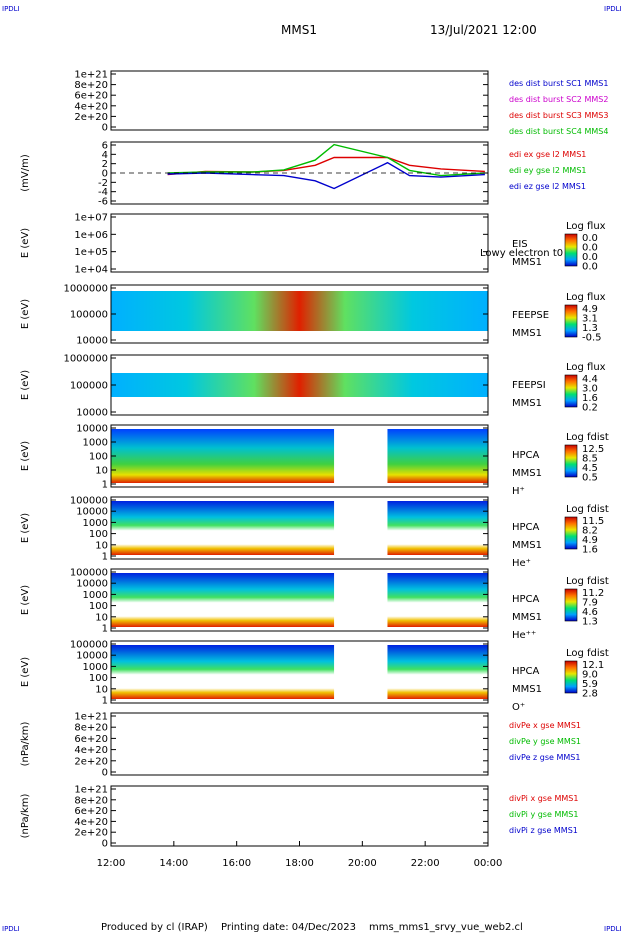 The image size is (630, 934). What do you see at coordinates (91, 811) in the screenshot?
I see `y-tick-label: 6e+20` at bounding box center [91, 811].